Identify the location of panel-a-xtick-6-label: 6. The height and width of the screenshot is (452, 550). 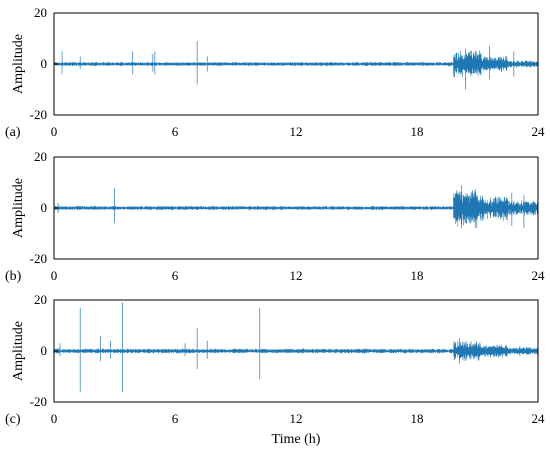
(175, 131).